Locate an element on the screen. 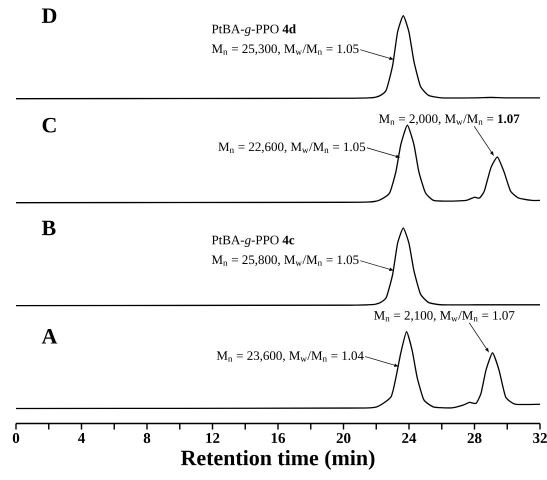 The width and height of the screenshot is (547, 480). x-tick-label: 0 is located at coordinates (16, 438).